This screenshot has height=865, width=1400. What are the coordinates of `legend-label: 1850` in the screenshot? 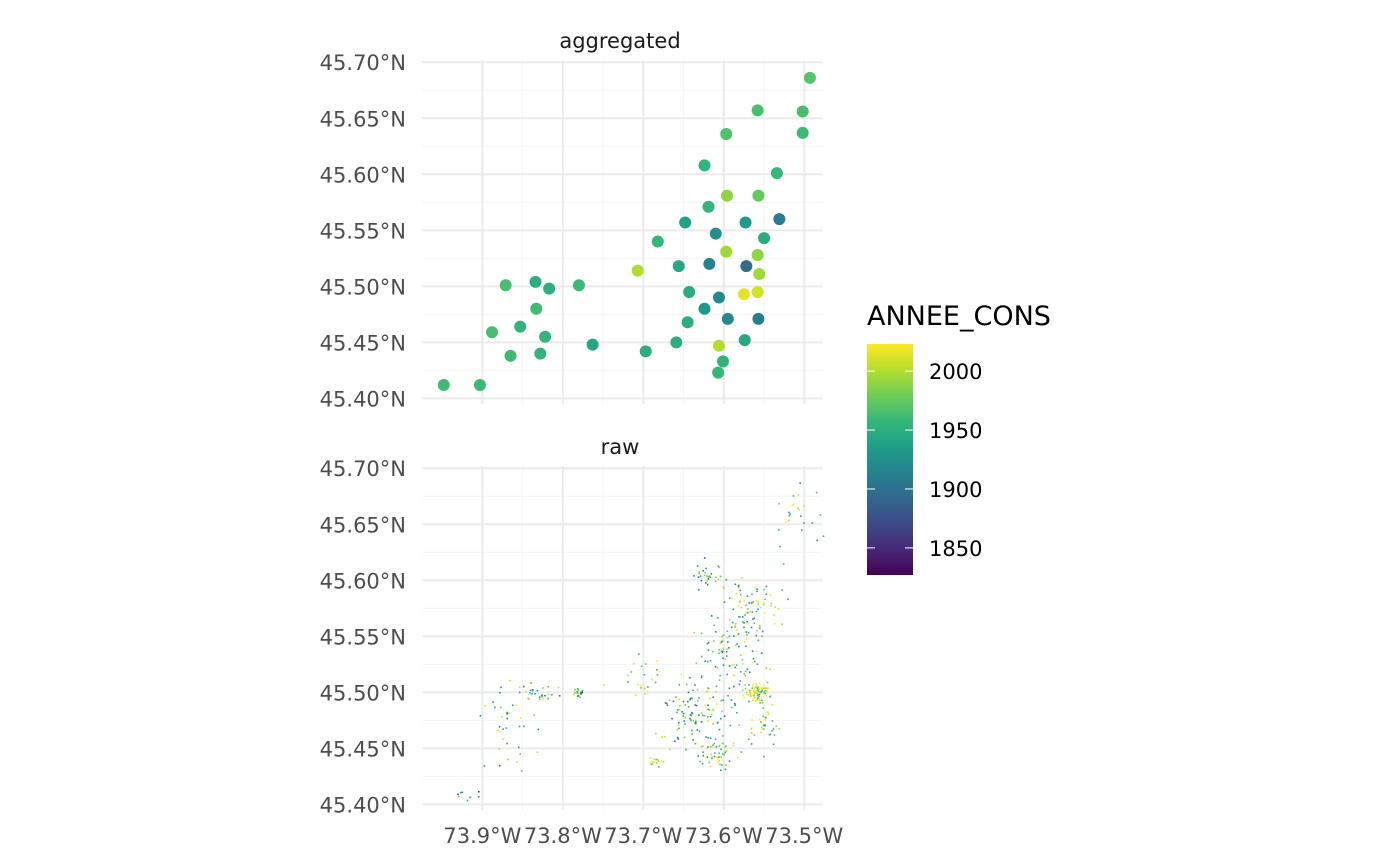 It's located at (955, 549).